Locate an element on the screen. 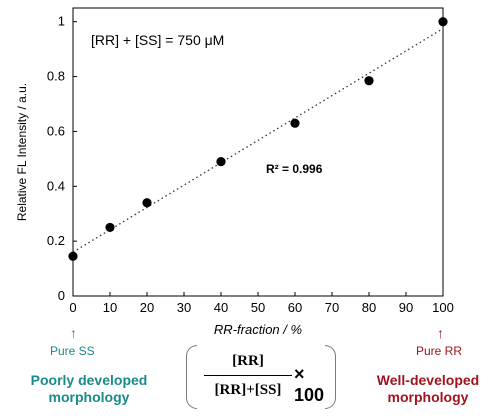  left-caption-line-2: morphology is located at coordinates (89, 397).